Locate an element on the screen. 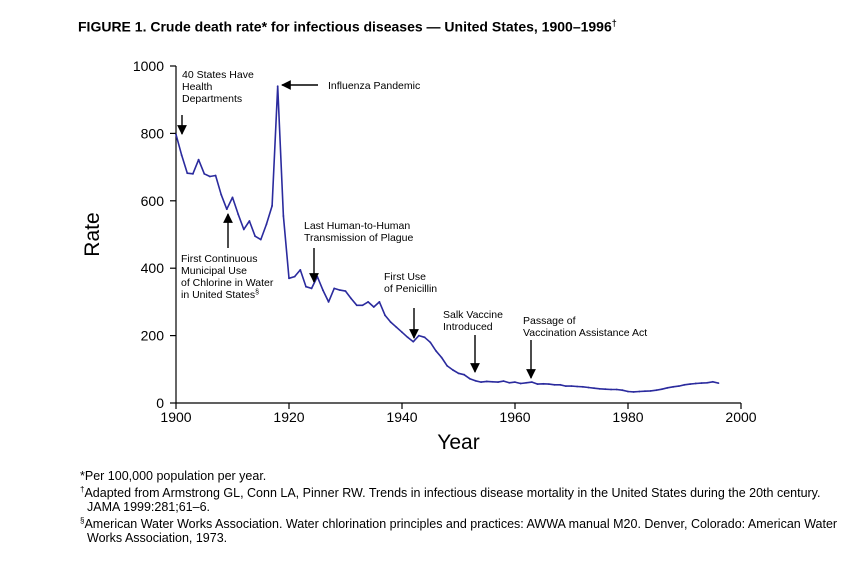 The image size is (850, 566). y-tick-label-1000: 1000 is located at coordinates (148, 66).